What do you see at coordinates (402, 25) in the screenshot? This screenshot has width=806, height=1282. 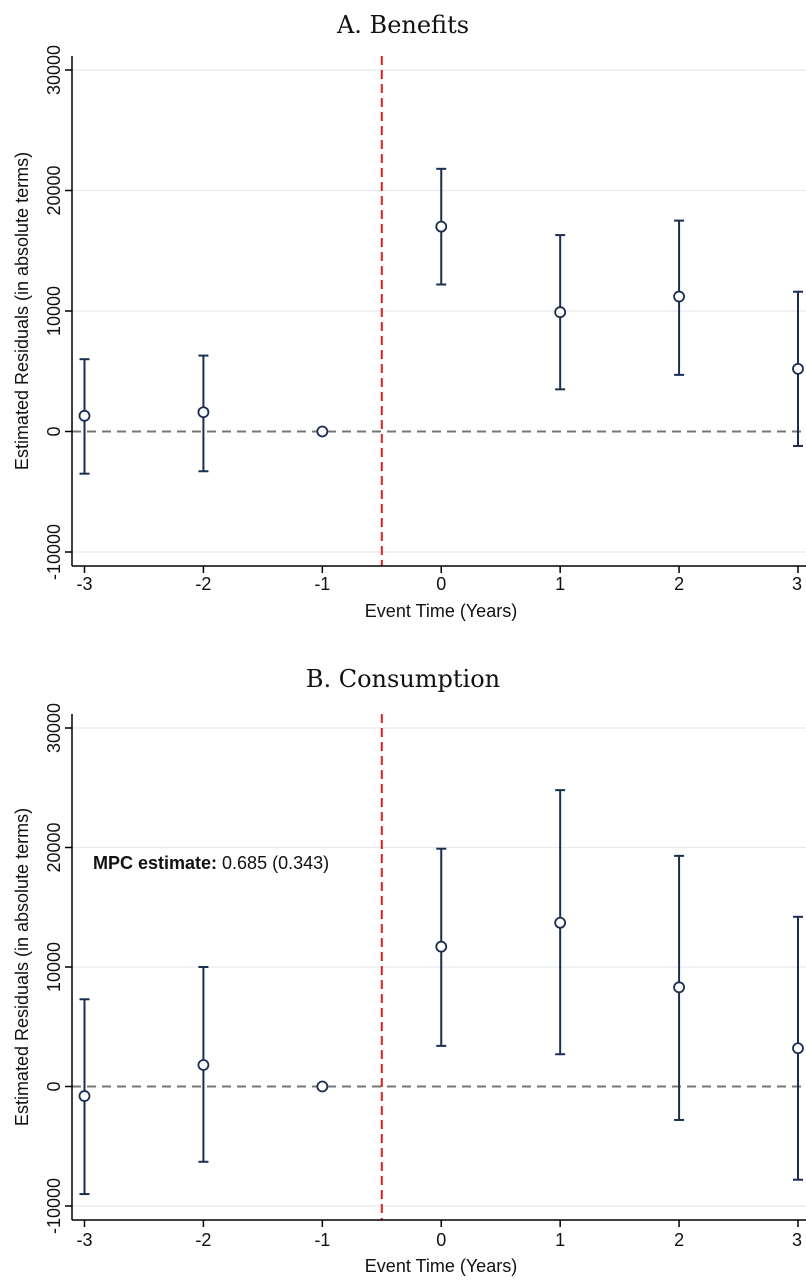 I see `chart-title: A. Benefits` at bounding box center [402, 25].